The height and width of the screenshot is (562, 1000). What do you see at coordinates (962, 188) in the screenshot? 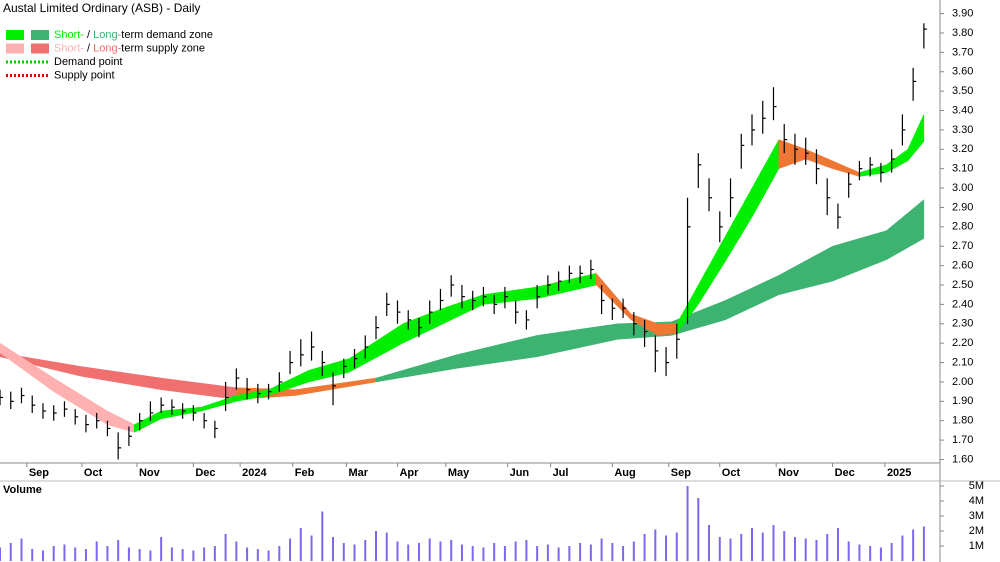
I see `y-tick-label: 3.00` at bounding box center [962, 188].